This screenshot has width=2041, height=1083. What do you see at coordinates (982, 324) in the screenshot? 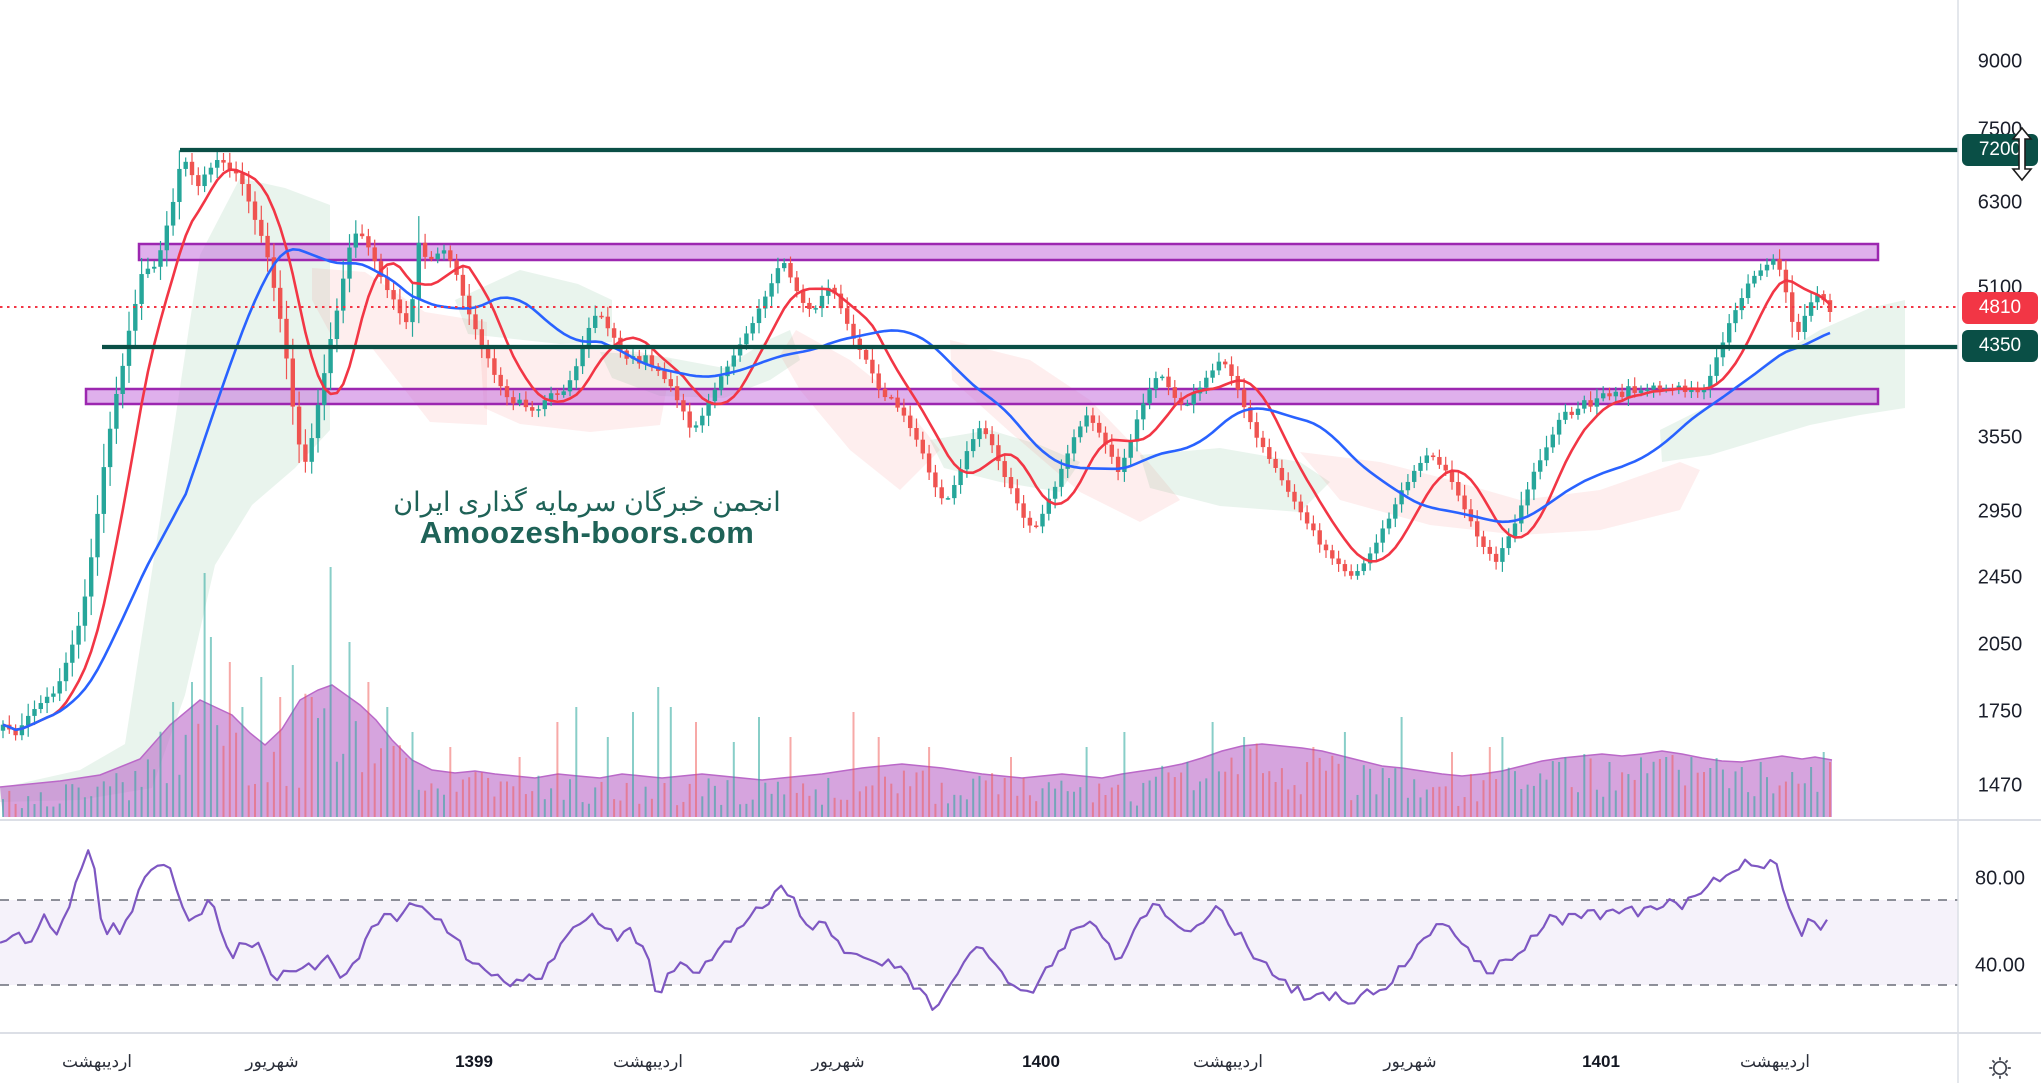
I see `supply-demand-zones` at bounding box center [982, 324].